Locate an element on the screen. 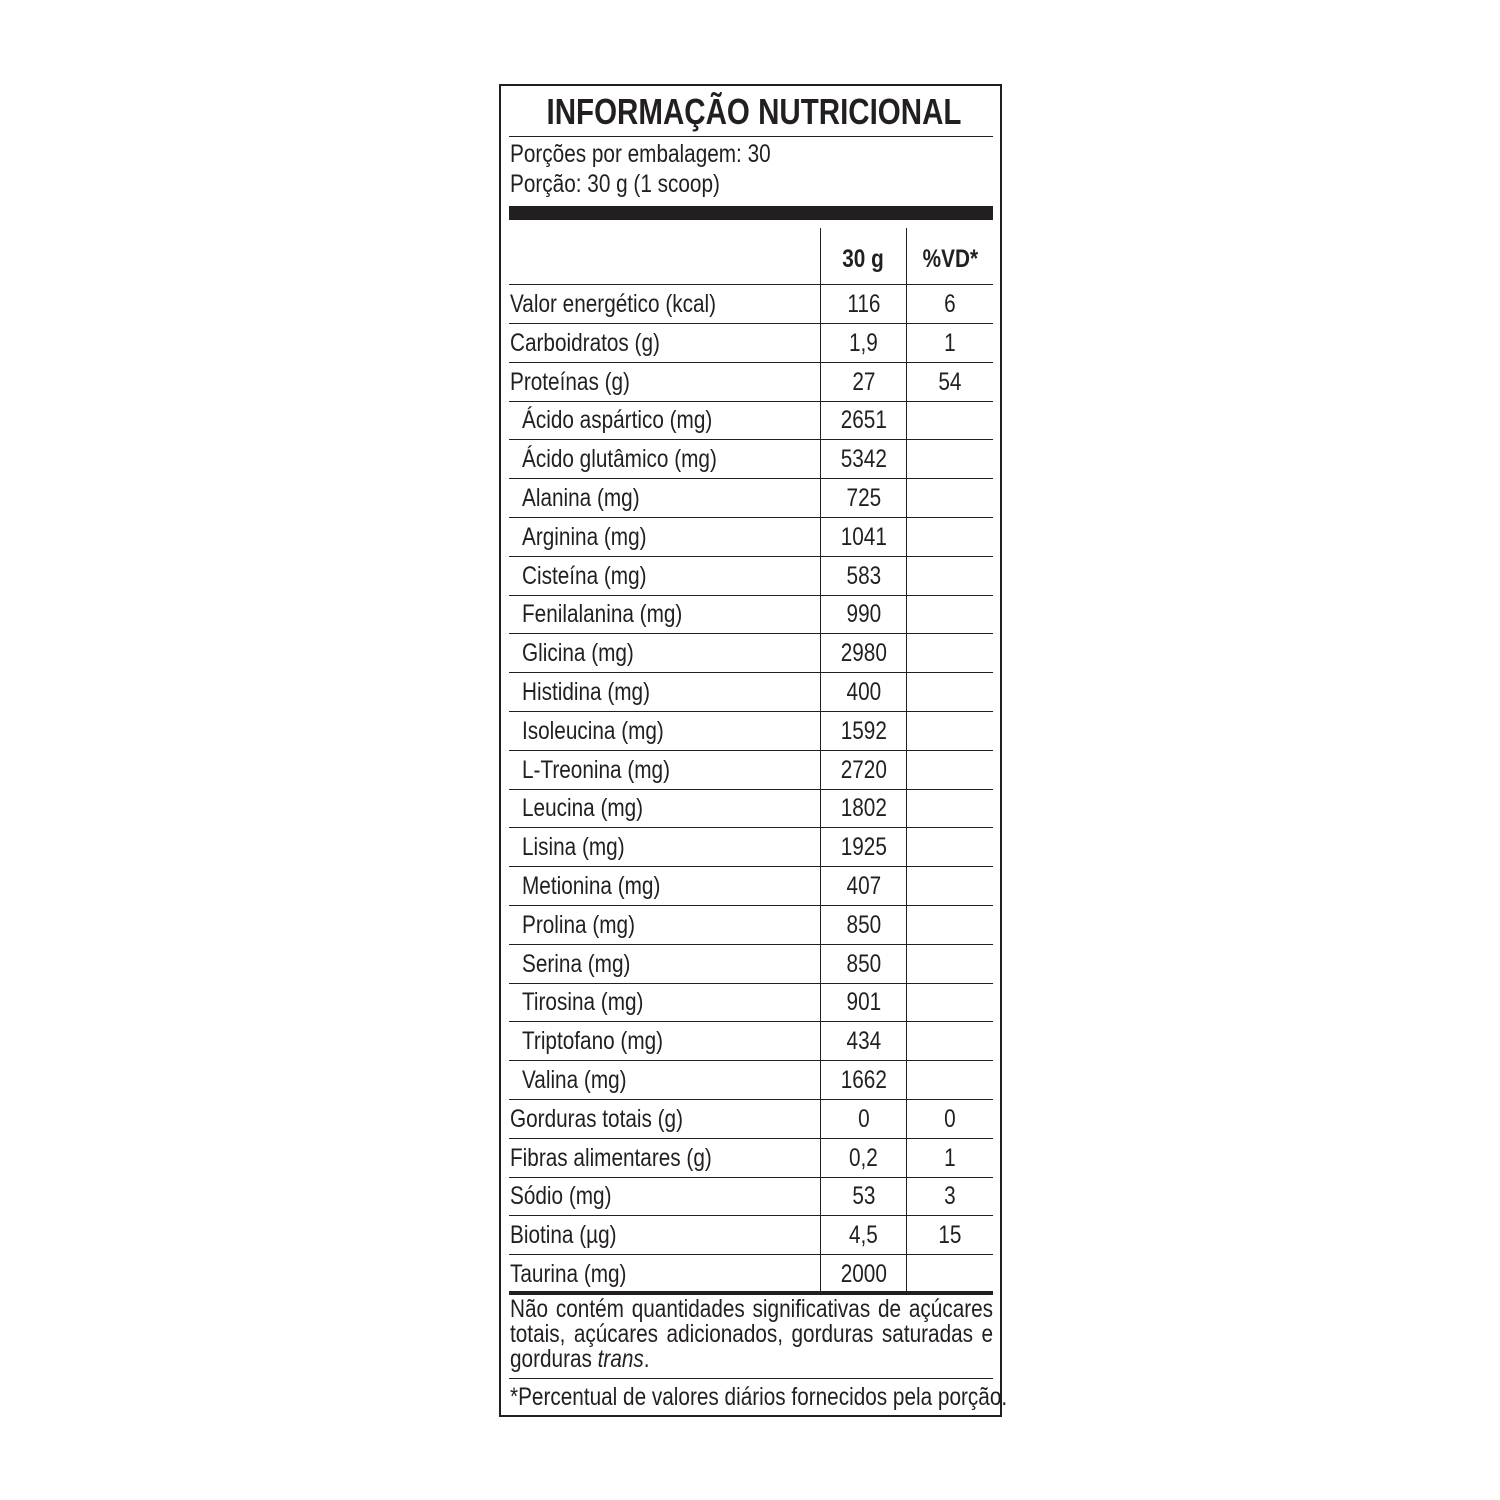  serving-size-text: Porção: 30 g (1 scoop) is located at coordinates (615, 184).